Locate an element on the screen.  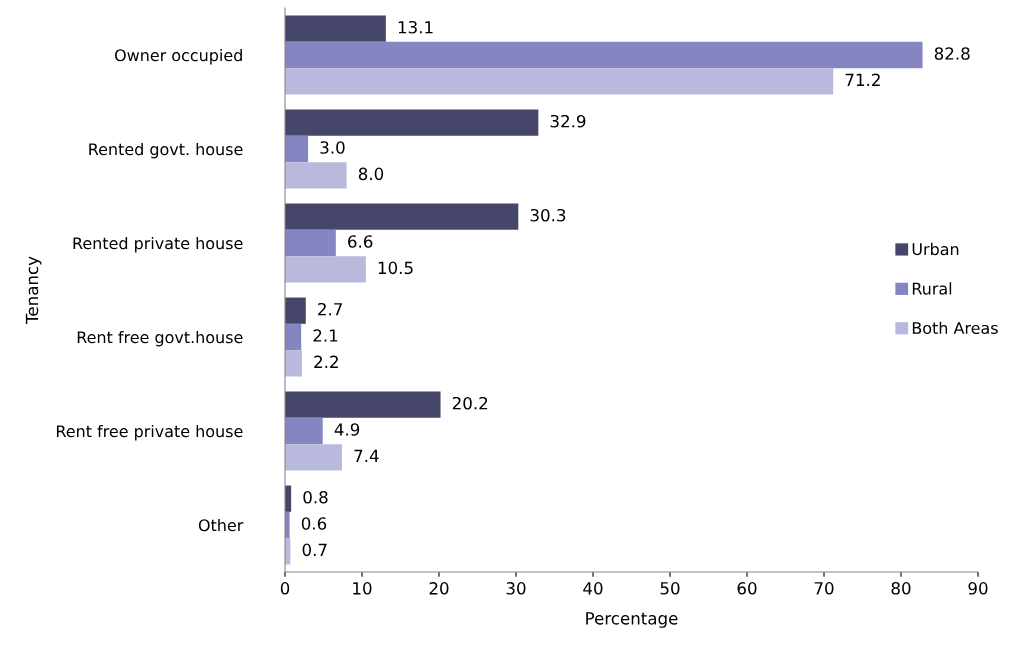
data-label: 2.2 is located at coordinates (326, 361).